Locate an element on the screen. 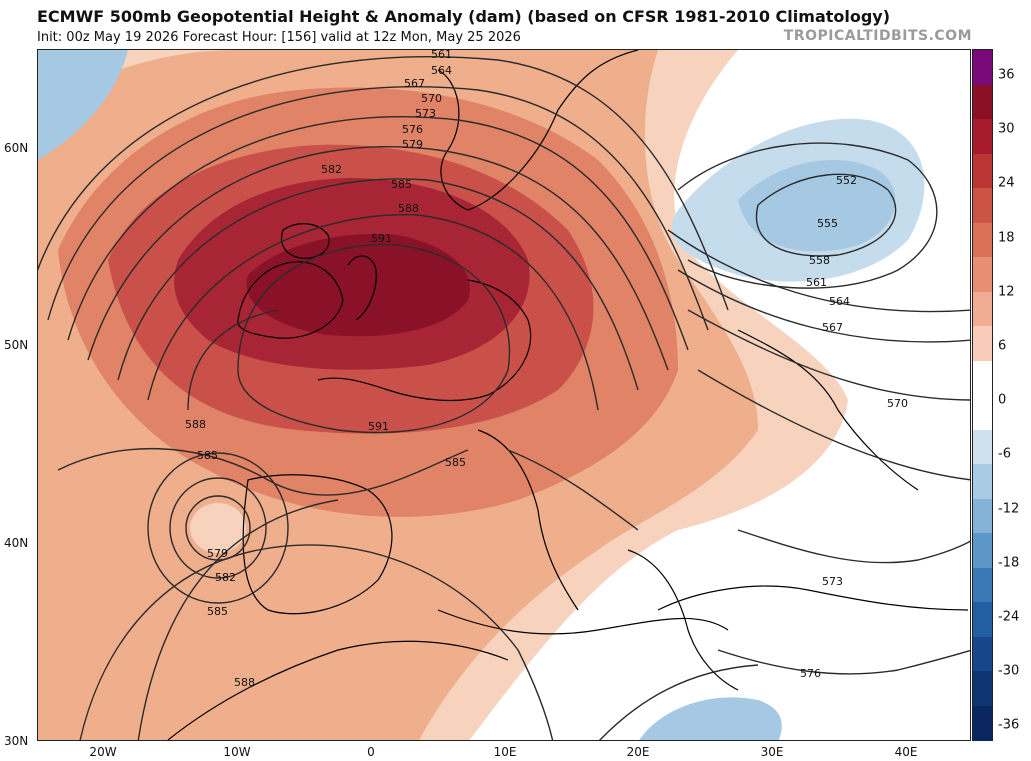  lat-label-60n: 60N is located at coordinates (16, 148).